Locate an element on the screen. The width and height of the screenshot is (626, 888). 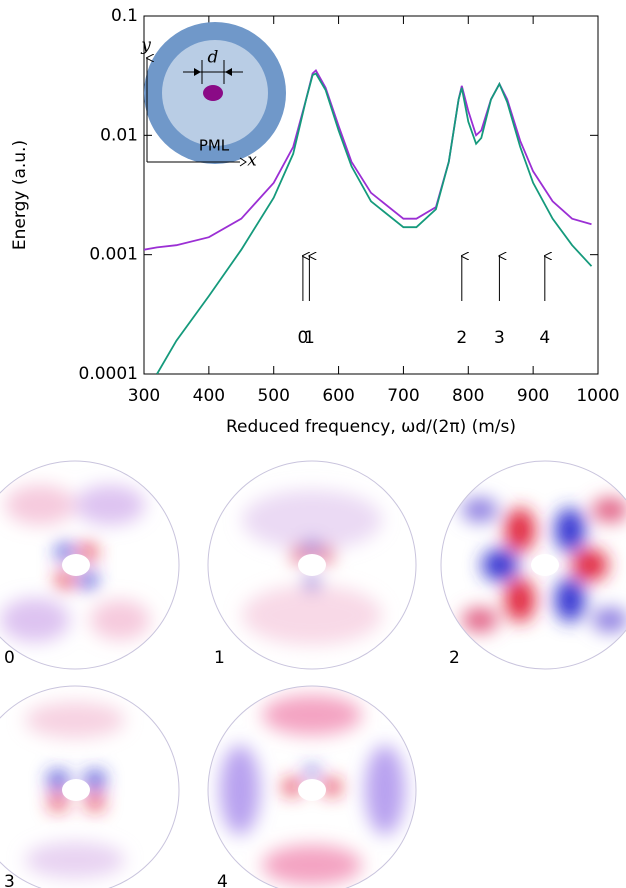
x-tick-label: 300 is located at coordinates (144, 396).